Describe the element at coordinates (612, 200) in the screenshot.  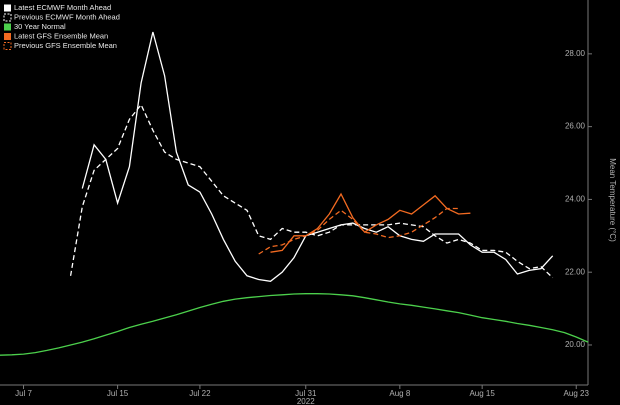
I see `y-axis-label: Mean Temperature (°C)` at that location.